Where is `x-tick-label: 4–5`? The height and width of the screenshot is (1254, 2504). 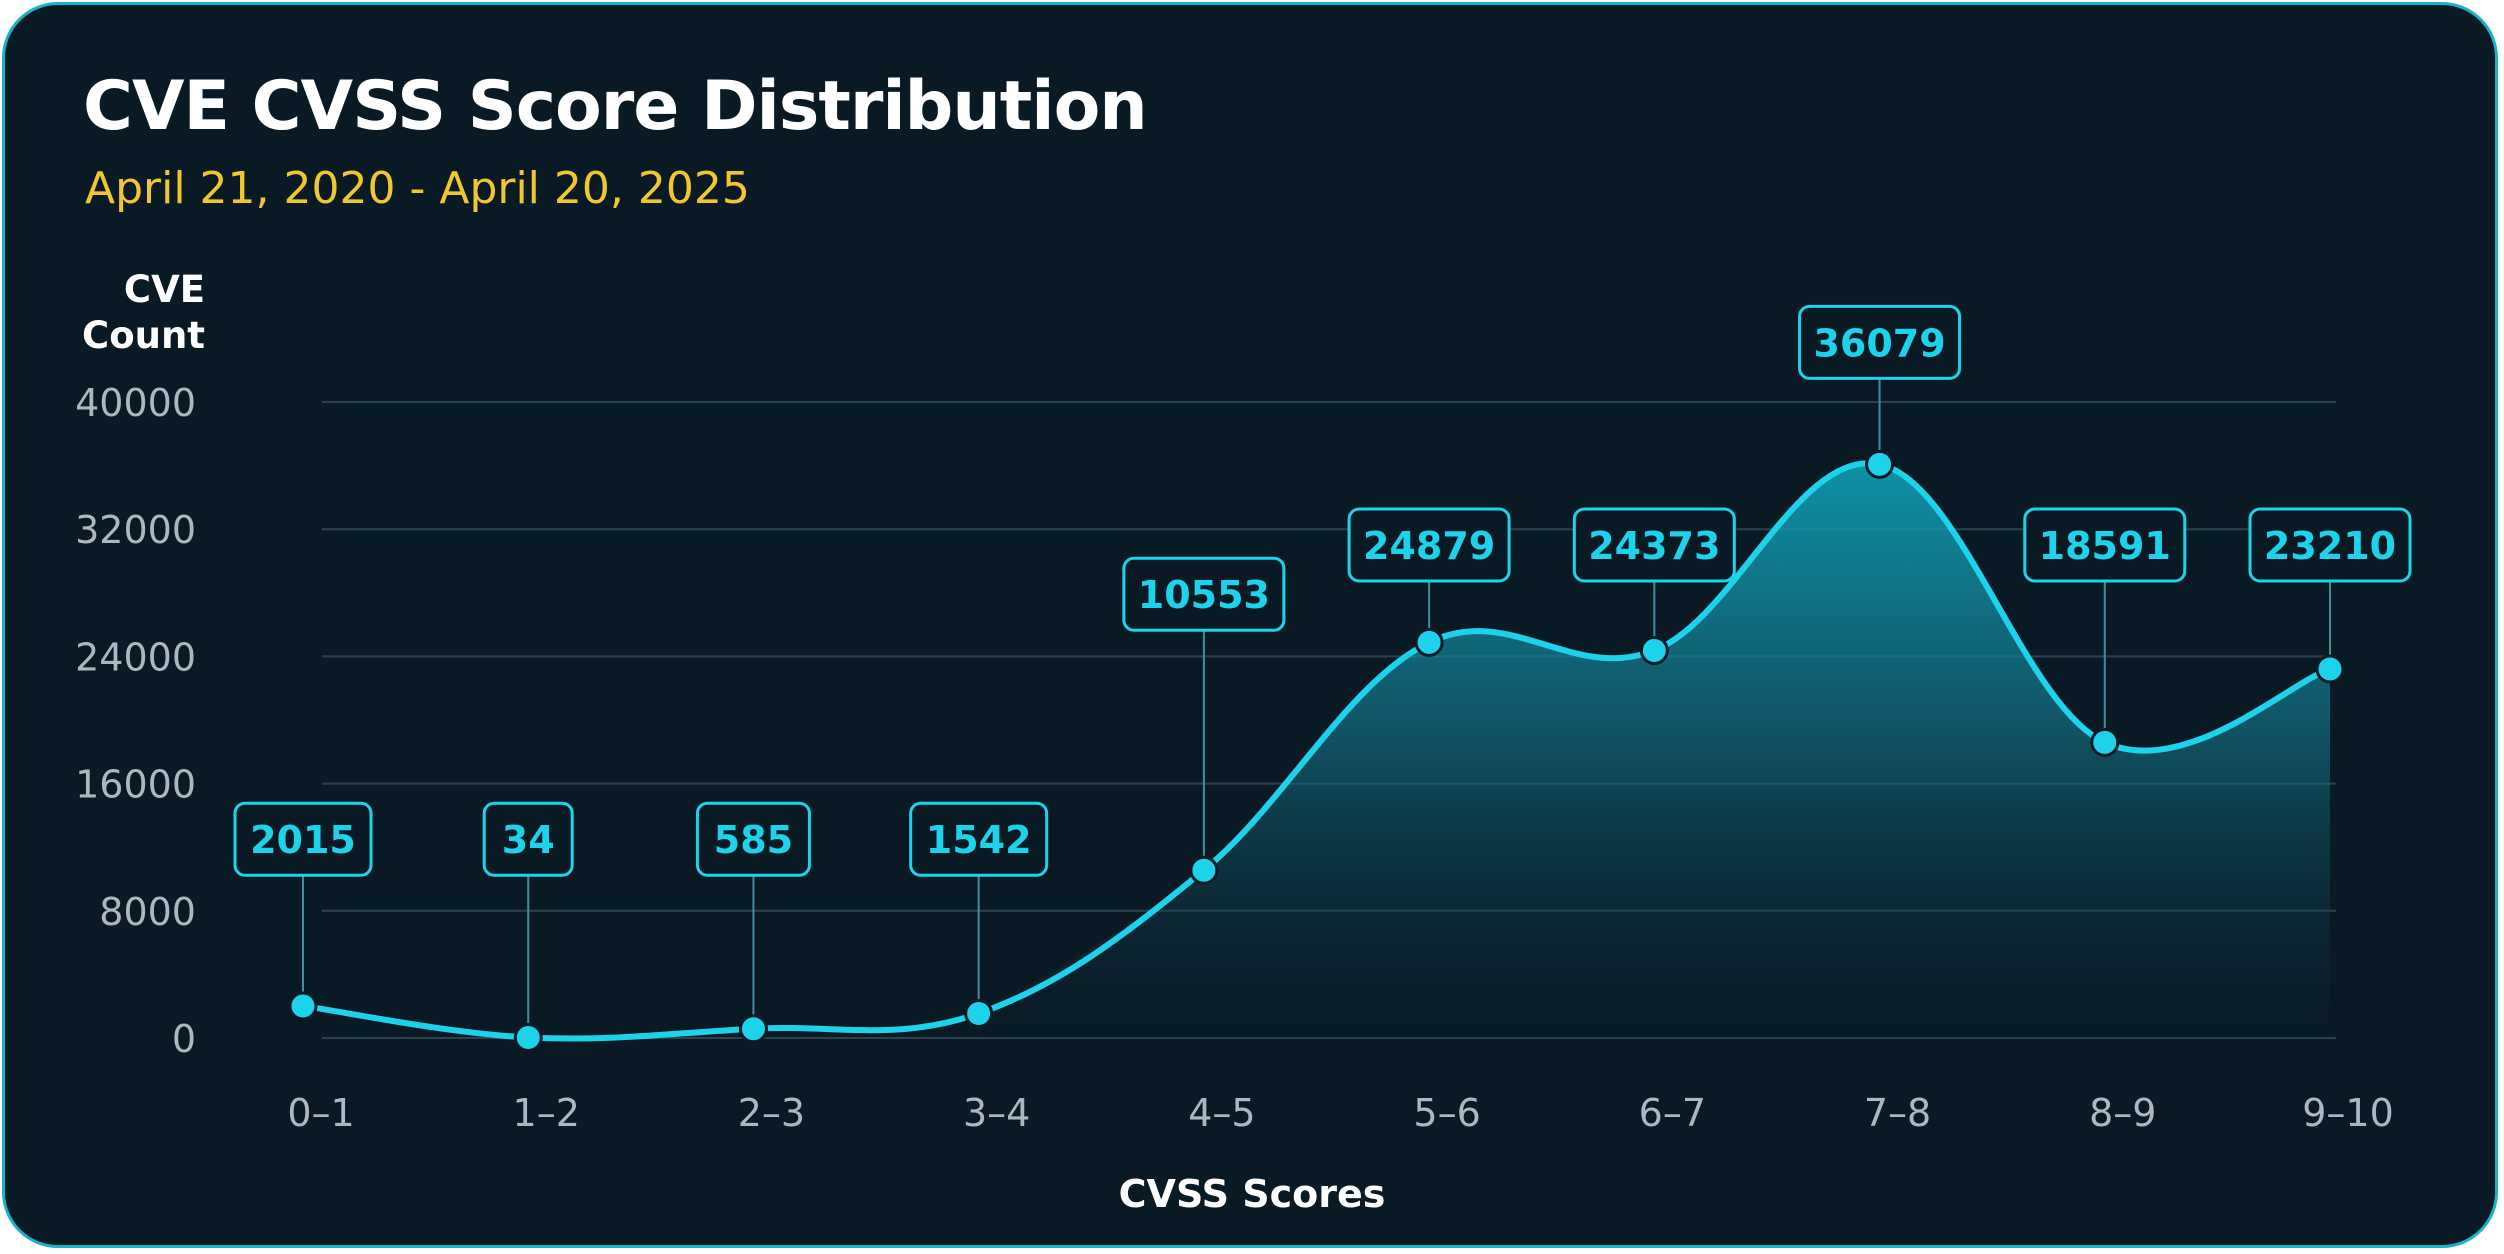
x-tick-label: 4–5 is located at coordinates (1221, 1113).